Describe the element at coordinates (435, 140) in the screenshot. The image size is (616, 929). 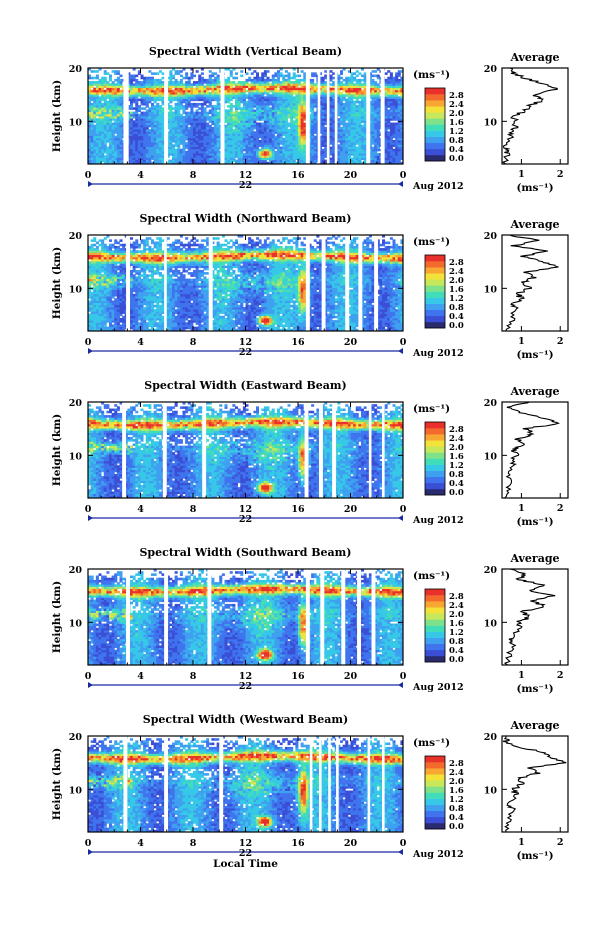
I see `colorbar-swatch` at that location.